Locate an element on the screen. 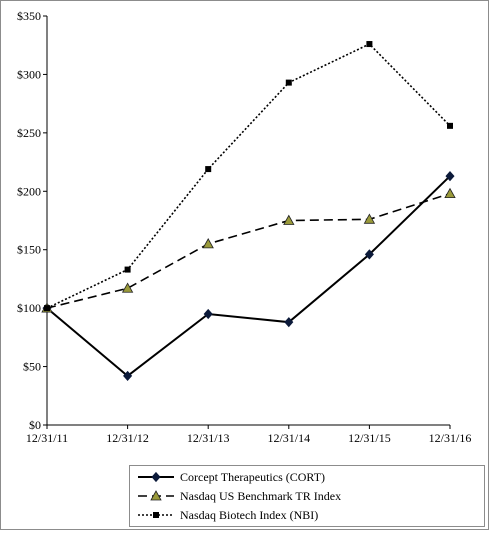  y-tick-label: $200 is located at coordinates (29, 191).